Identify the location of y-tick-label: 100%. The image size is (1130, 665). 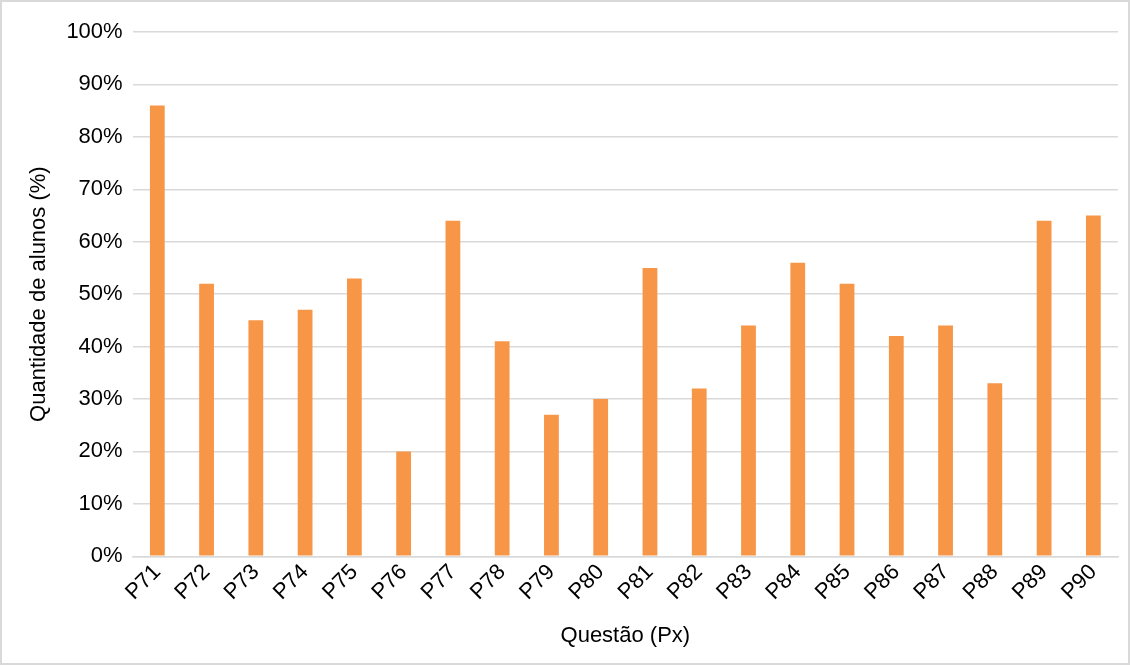
(94, 31).